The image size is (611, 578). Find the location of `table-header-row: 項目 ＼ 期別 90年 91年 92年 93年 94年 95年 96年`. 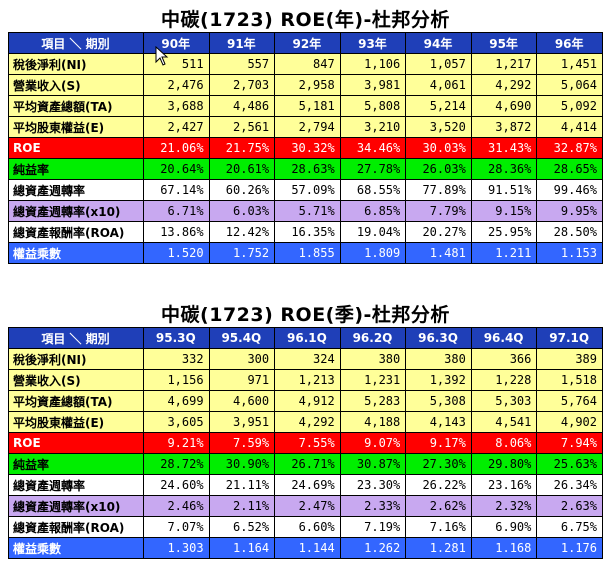

table-header-row: 項目 ＼ 期別 90年 91年 92年 93年 94年 95年 96年 is located at coordinates (305, 43).